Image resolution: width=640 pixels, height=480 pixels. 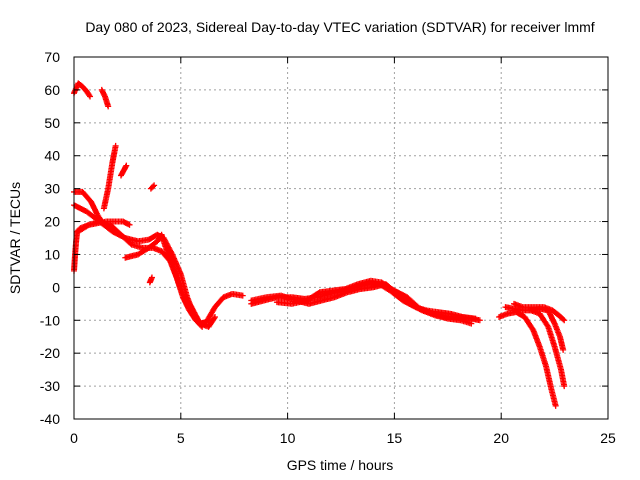 I want to click on x-tick-label: 15, so click(x=395, y=438).